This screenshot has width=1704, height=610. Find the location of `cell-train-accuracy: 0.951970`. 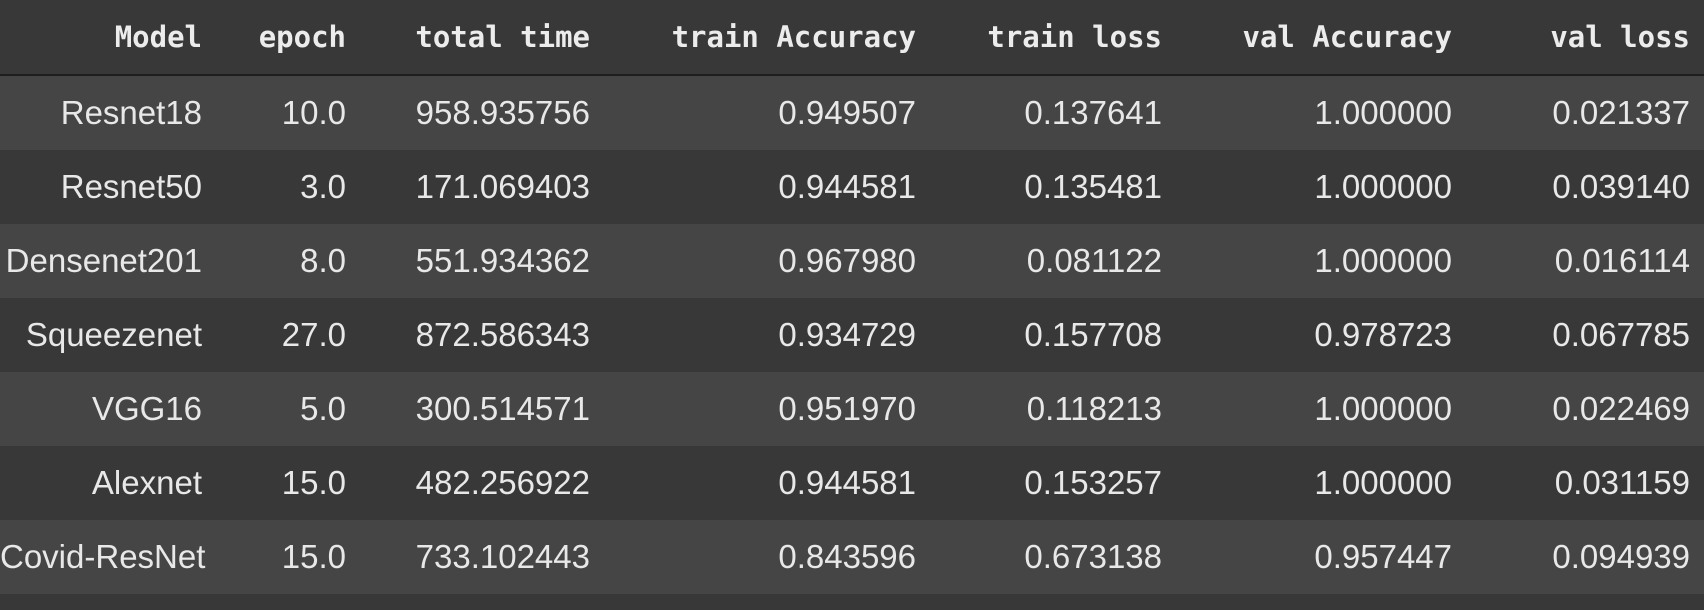

cell-train-accuracy: 0.951970 is located at coordinates (767, 409).